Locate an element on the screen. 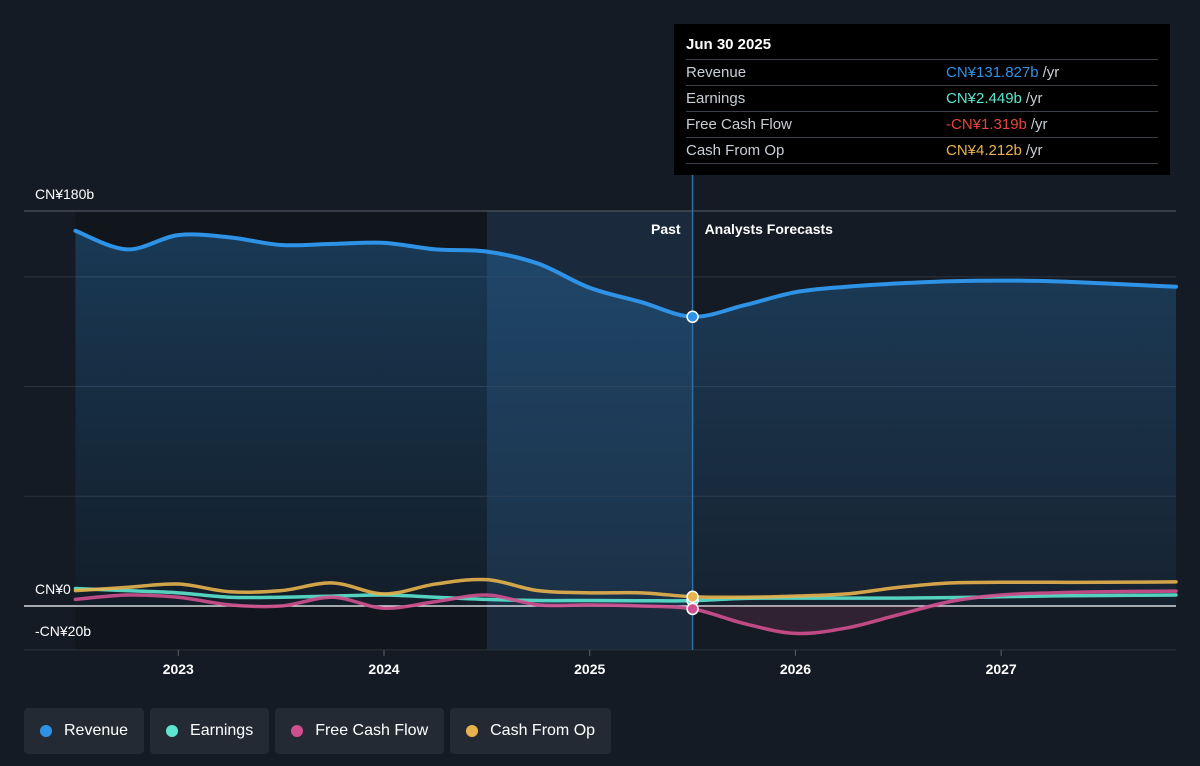 The width and height of the screenshot is (1200, 766). tooltip-row-cash-from-op: Cash From Op CN¥4.212b /yr is located at coordinates (922, 150).